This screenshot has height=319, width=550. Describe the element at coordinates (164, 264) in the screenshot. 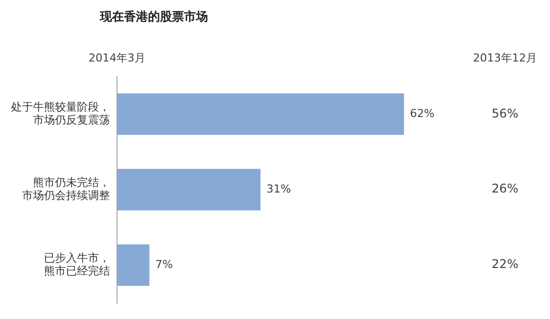

I see `data-label: 7%` at that location.